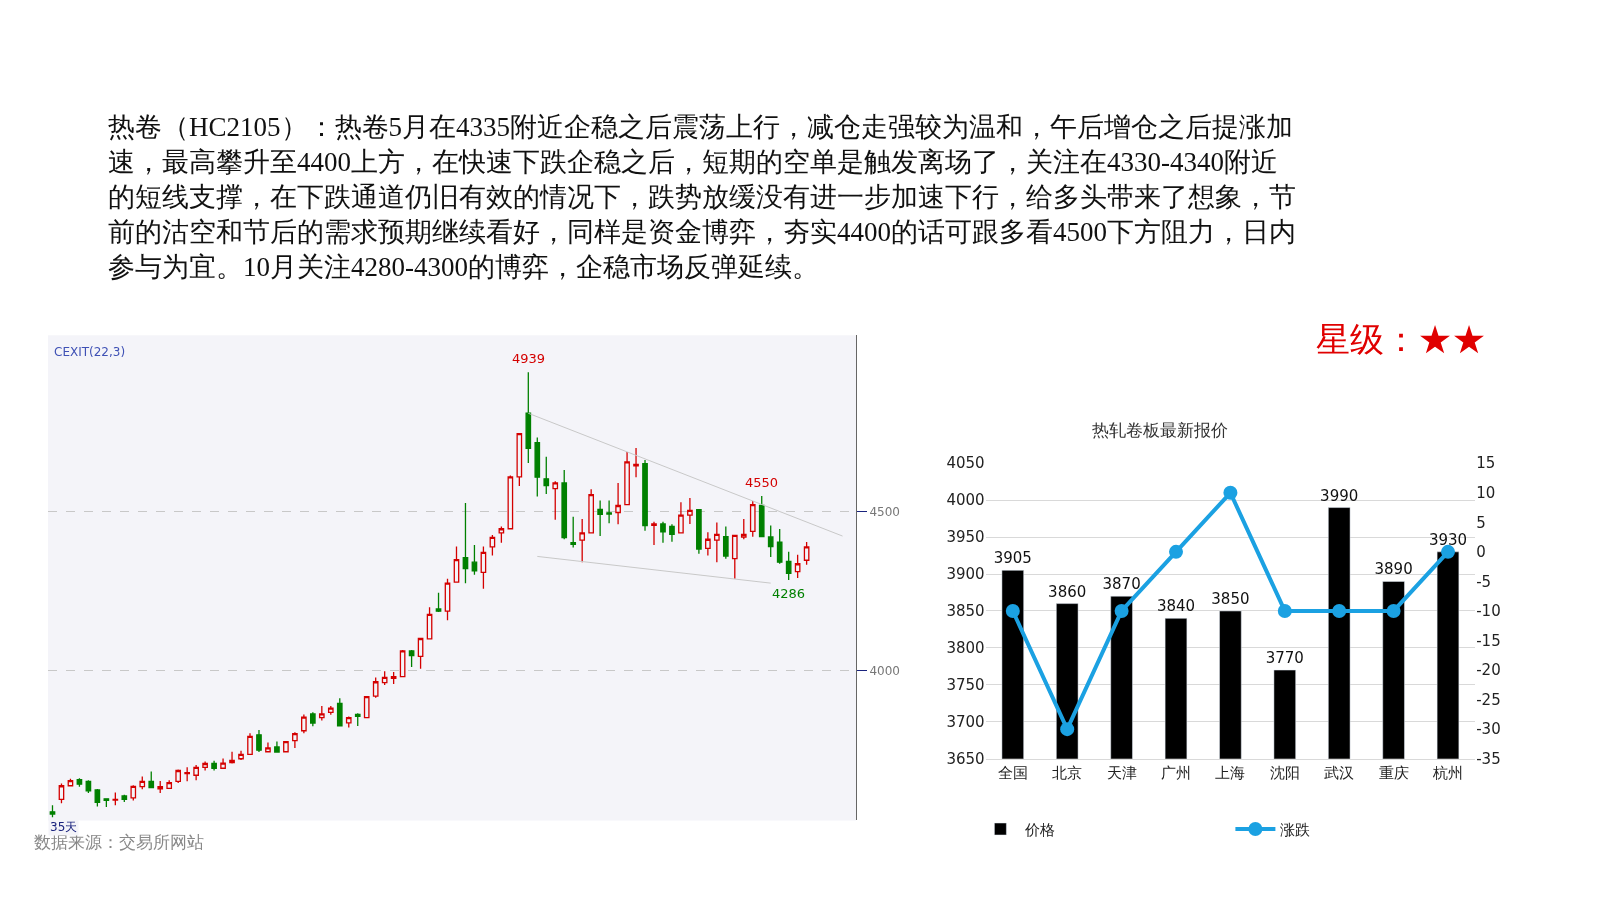 This screenshot has height=900, width=1600. What do you see at coordinates (1448, 539) in the screenshot?
I see `data-label: 3930` at bounding box center [1448, 539].